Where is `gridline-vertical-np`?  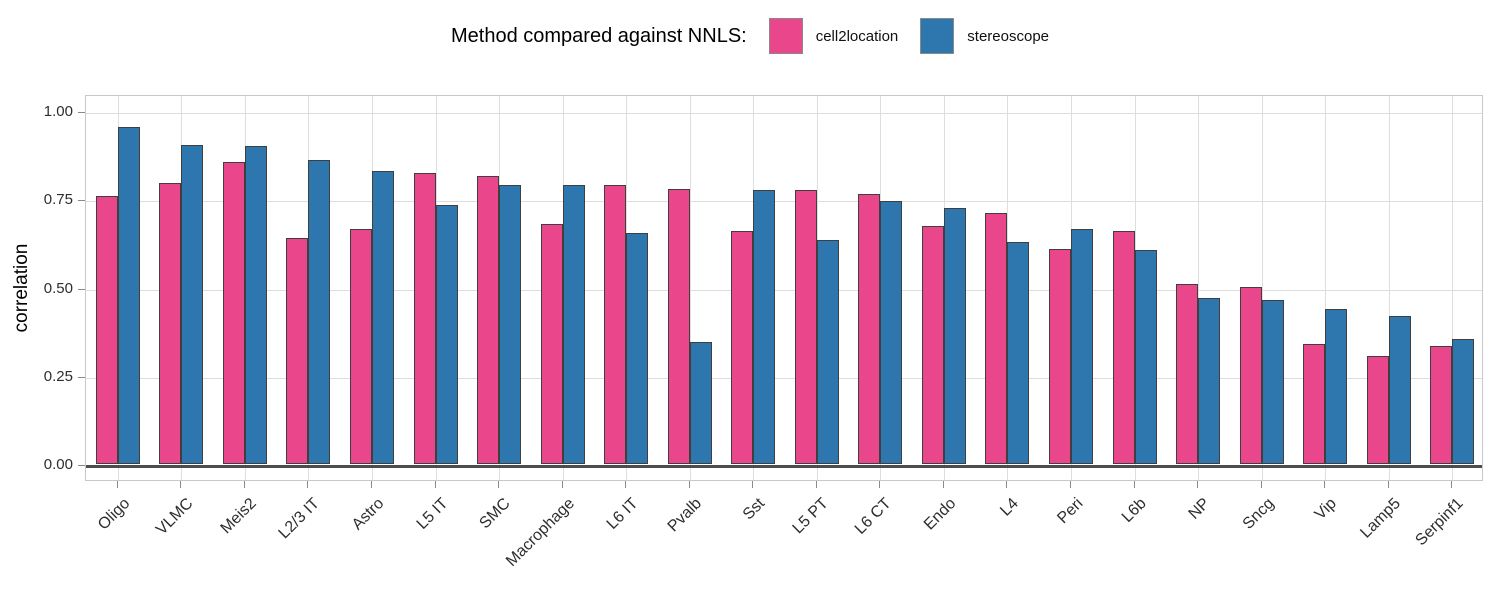 gridline-vertical-np is located at coordinates (1198, 288).